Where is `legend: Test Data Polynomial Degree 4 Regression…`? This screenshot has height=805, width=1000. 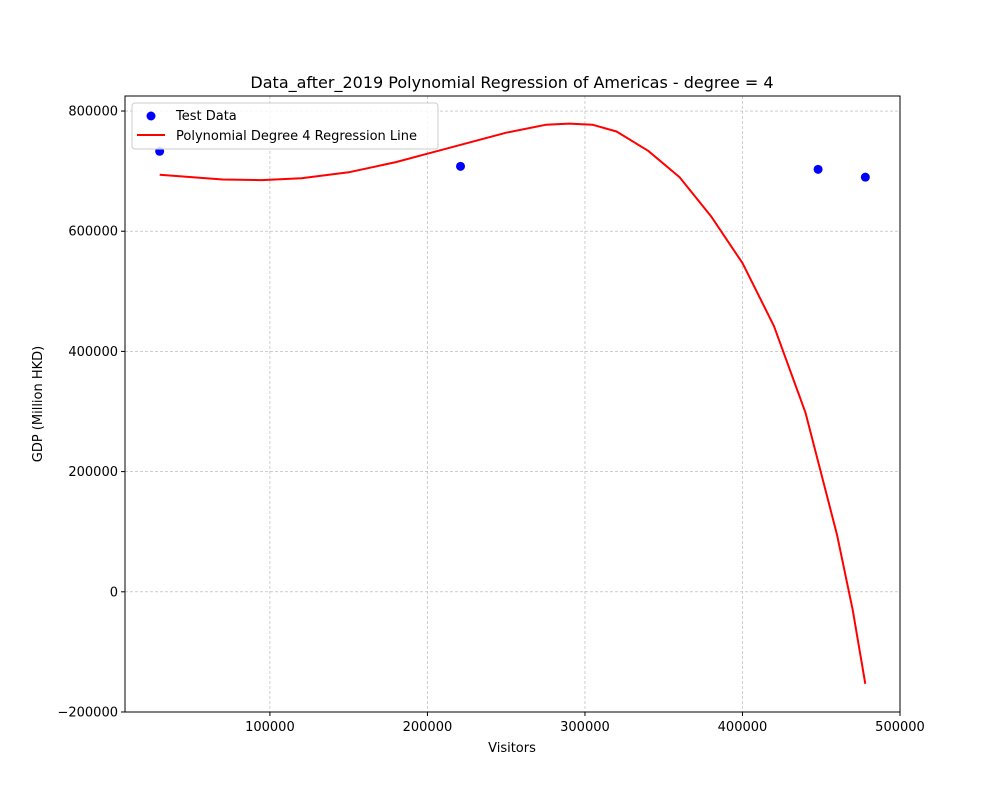 legend: Test Data Polynomial Degree 4 Regression… is located at coordinates (285, 126).